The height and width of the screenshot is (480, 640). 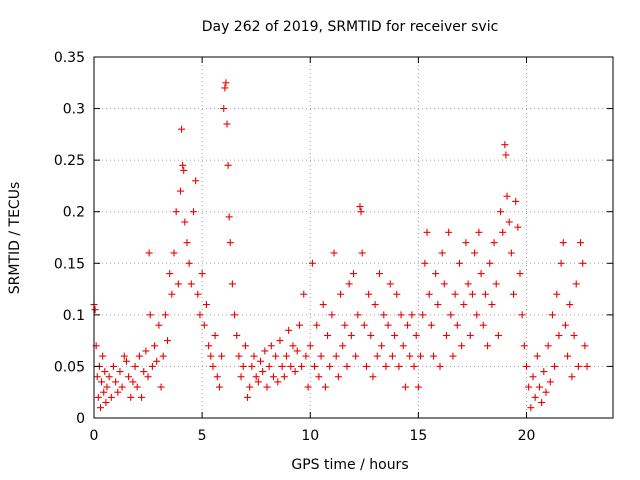 What do you see at coordinates (94, 436) in the screenshot?
I see `x-tick-label: 0` at bounding box center [94, 436].